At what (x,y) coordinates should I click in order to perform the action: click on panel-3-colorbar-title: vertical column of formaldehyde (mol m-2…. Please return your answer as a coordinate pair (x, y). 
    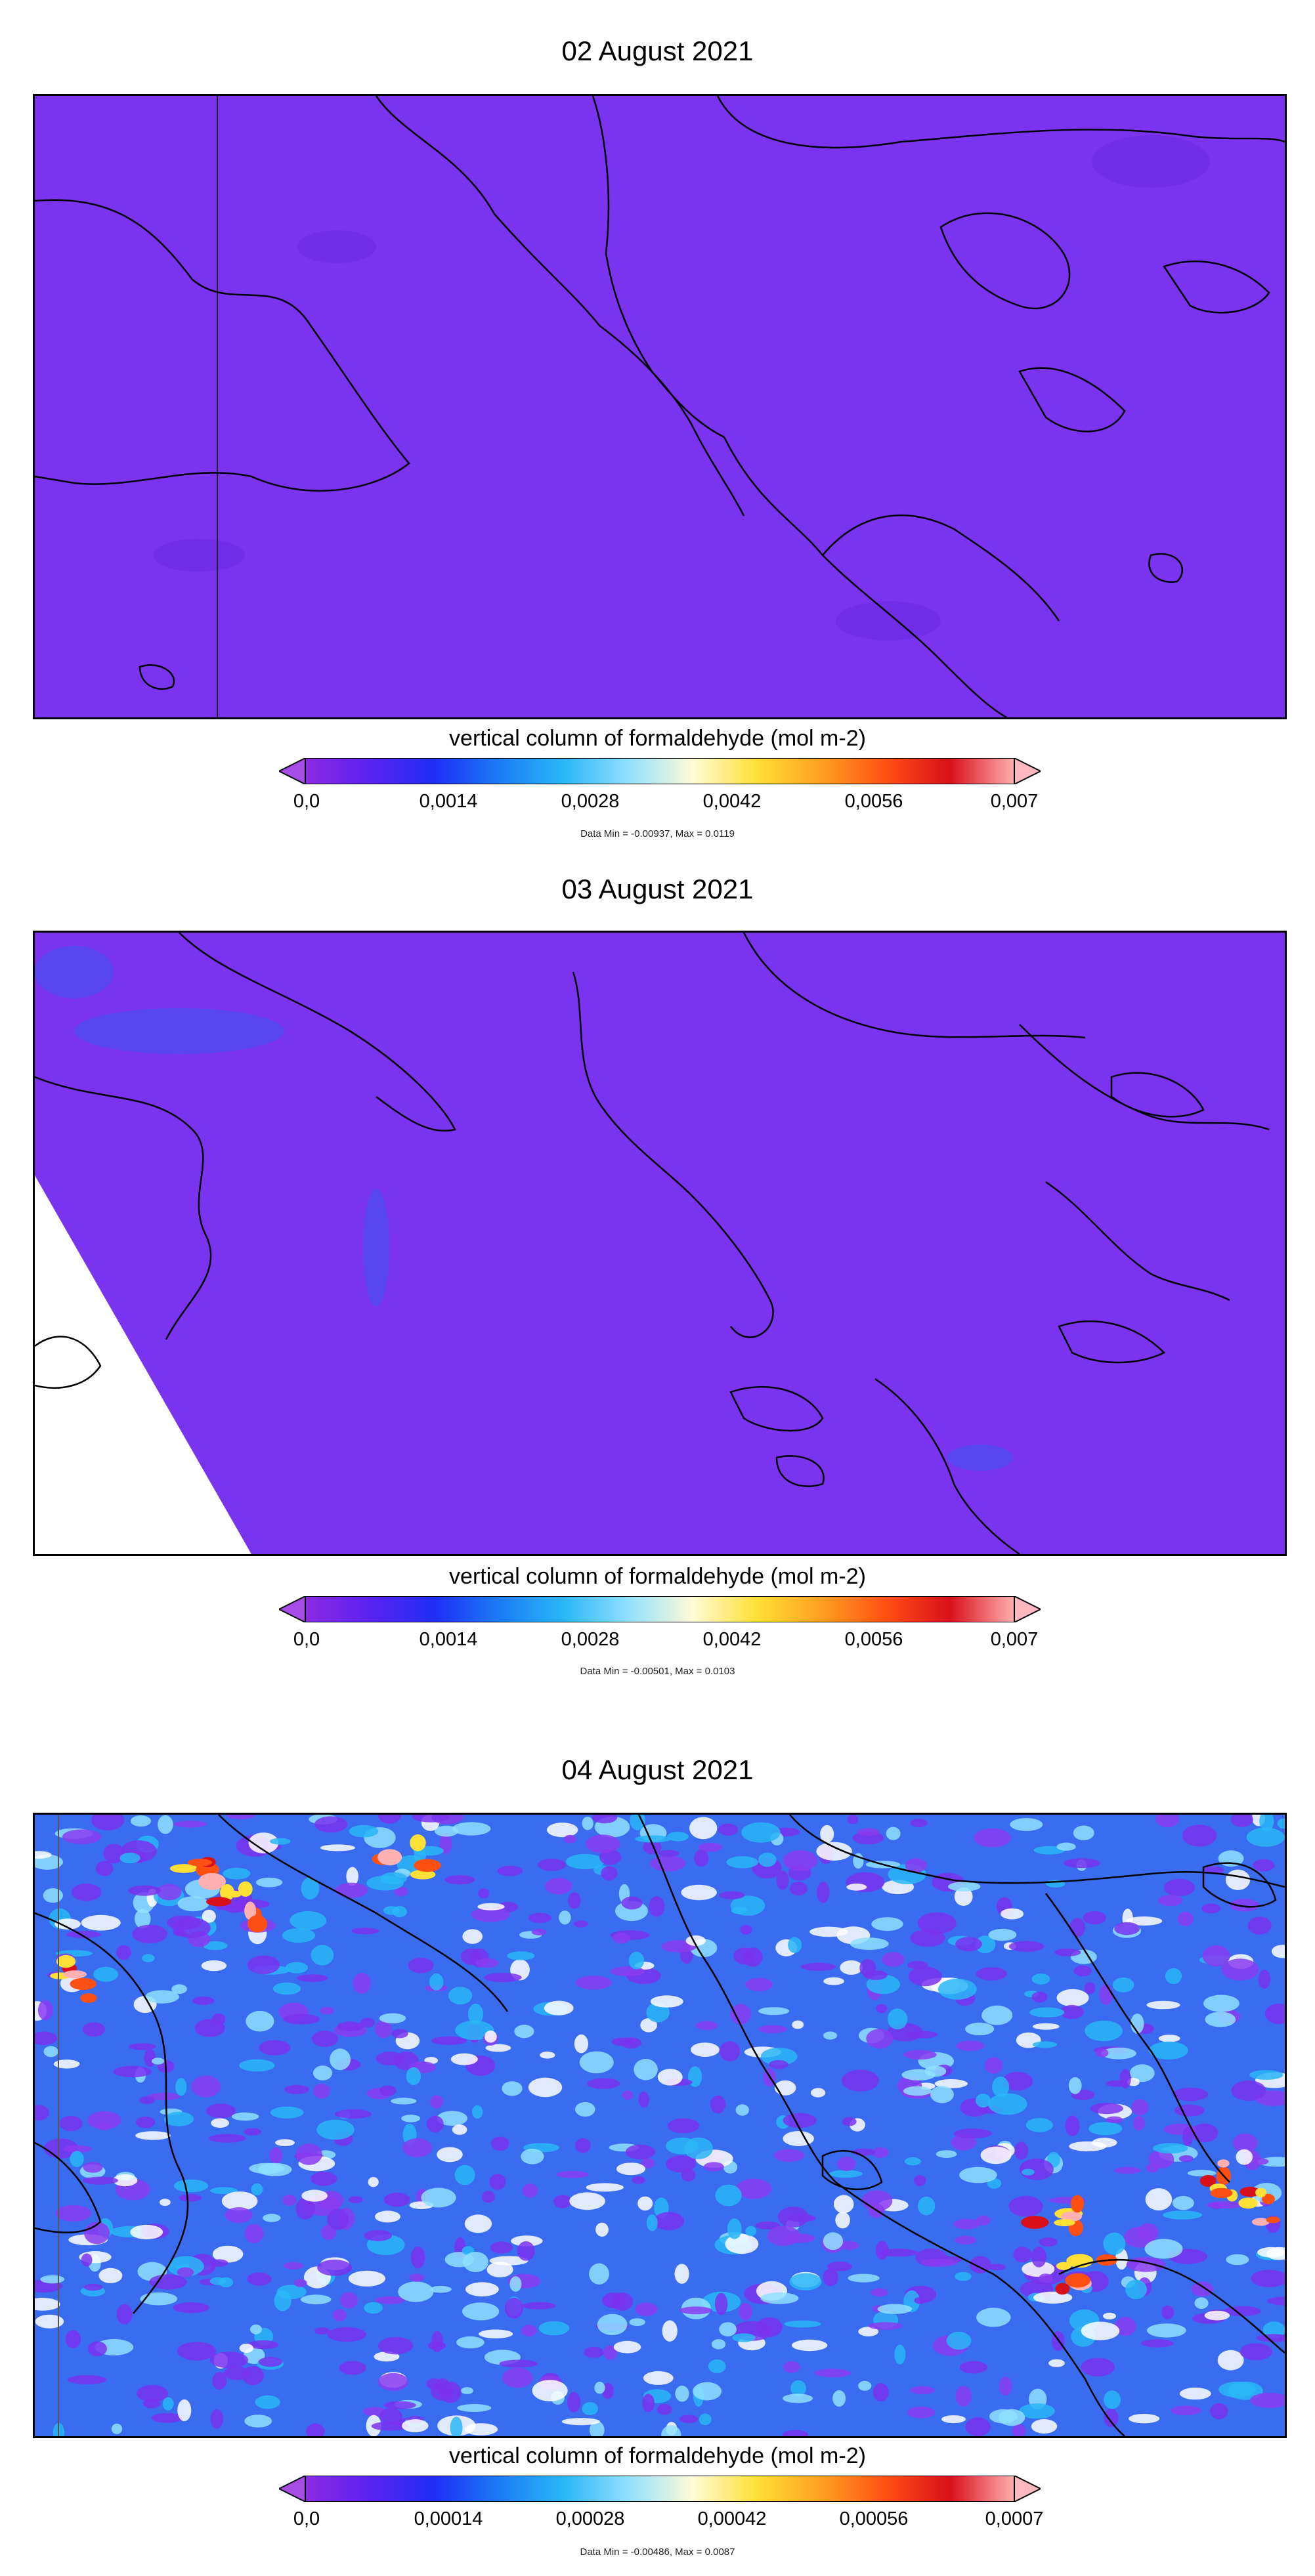
    Looking at the image, I should click on (657, 2455).